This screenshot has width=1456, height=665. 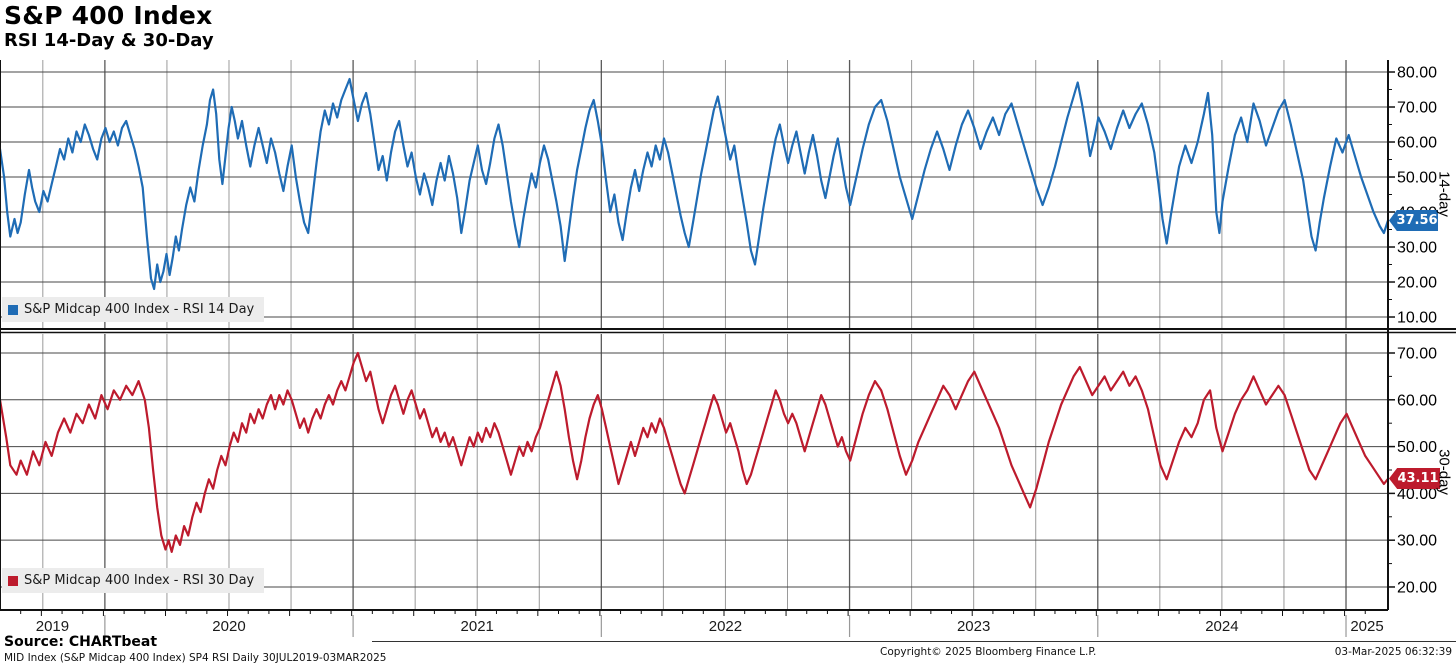 What do you see at coordinates (13, 309) in the screenshot?
I see `legend-swatch-blue-icon` at bounding box center [13, 309].